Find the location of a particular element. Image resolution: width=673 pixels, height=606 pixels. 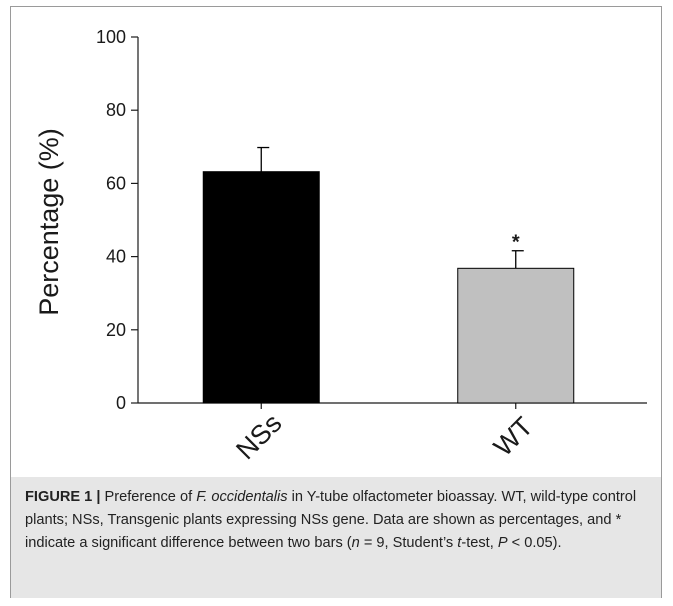

bar-wt is located at coordinates (516, 335).